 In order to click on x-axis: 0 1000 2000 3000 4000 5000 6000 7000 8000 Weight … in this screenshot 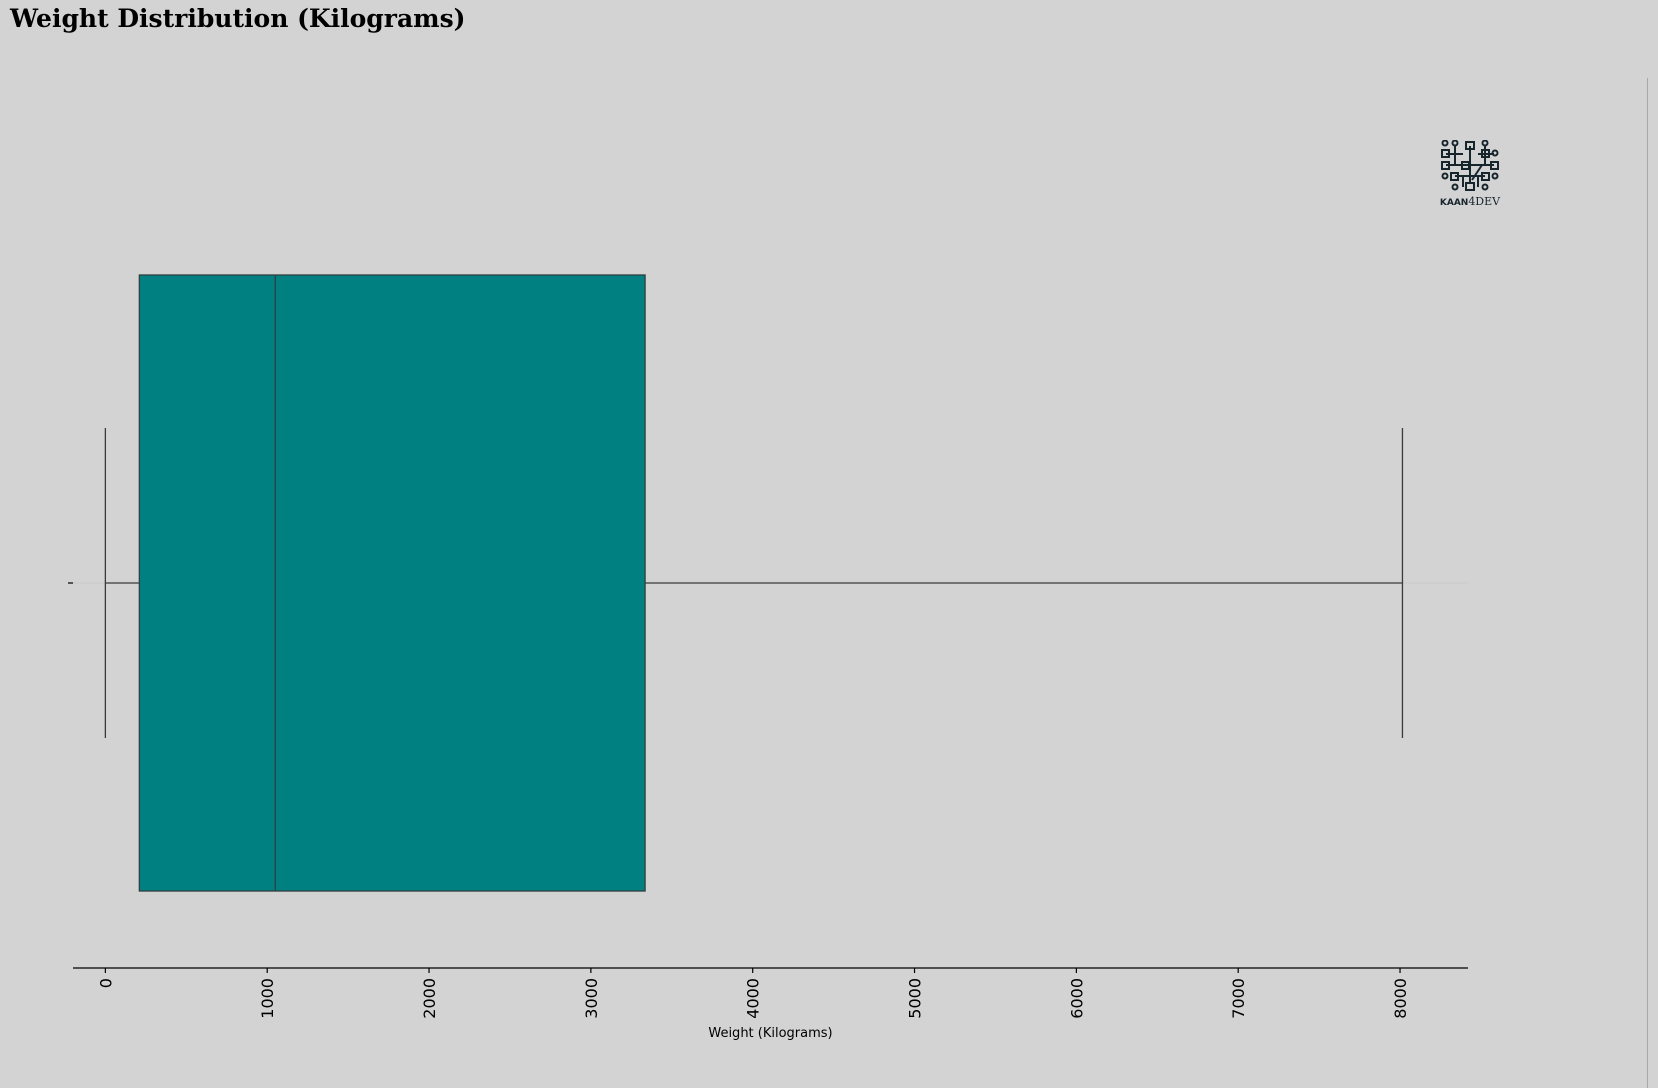, I will do `click(770, 1004)`.